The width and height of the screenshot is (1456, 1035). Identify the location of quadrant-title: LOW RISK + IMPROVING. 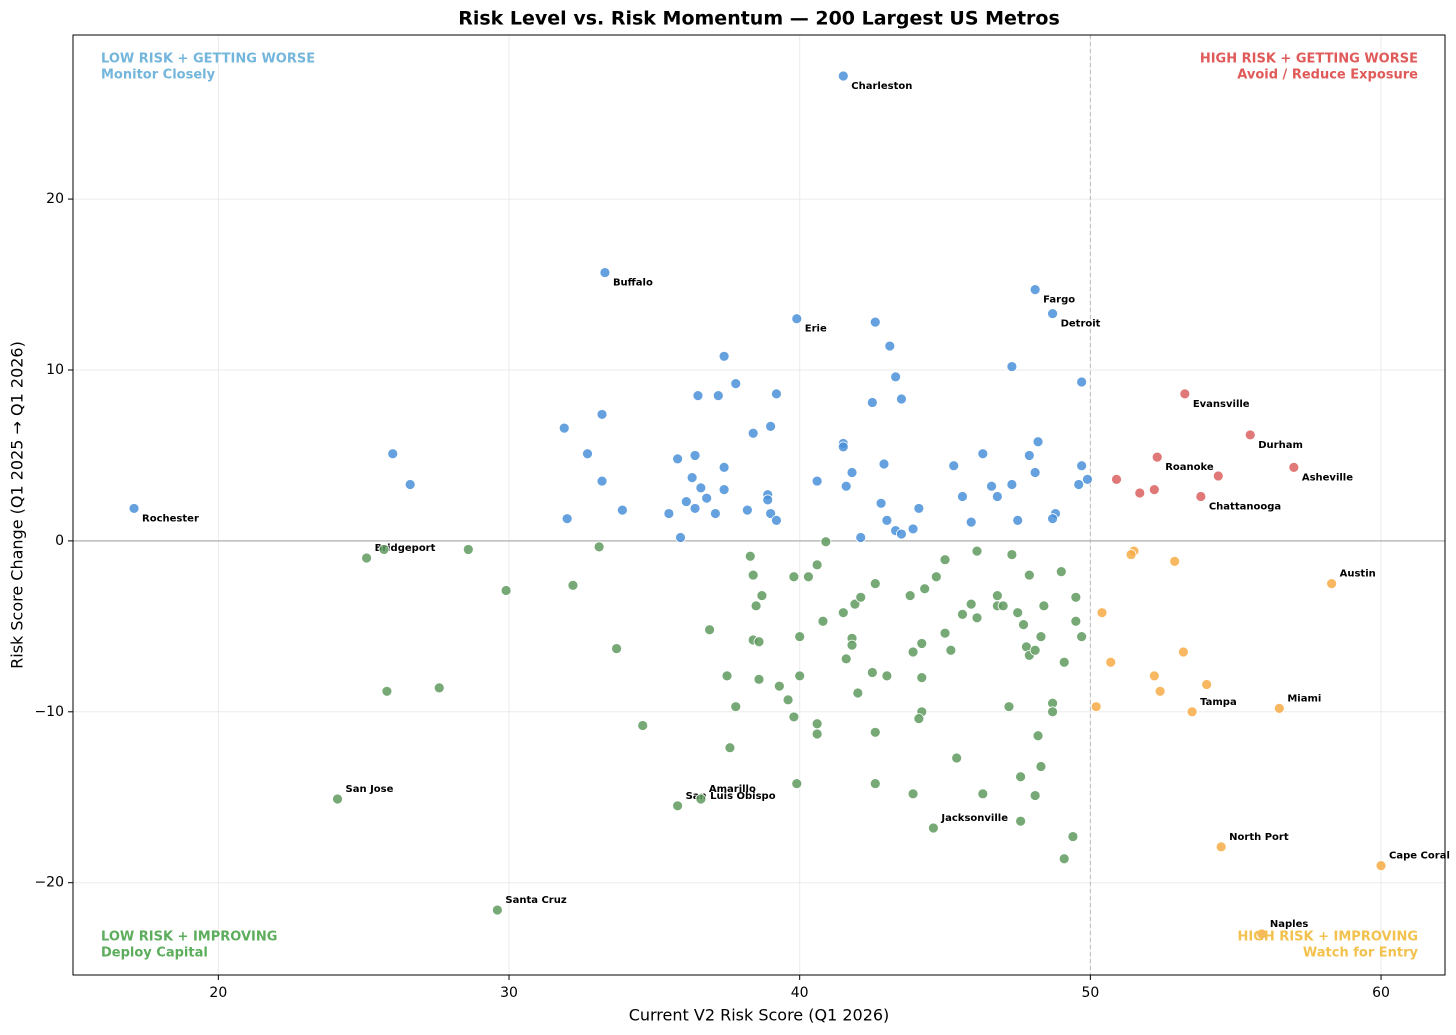
(189, 937).